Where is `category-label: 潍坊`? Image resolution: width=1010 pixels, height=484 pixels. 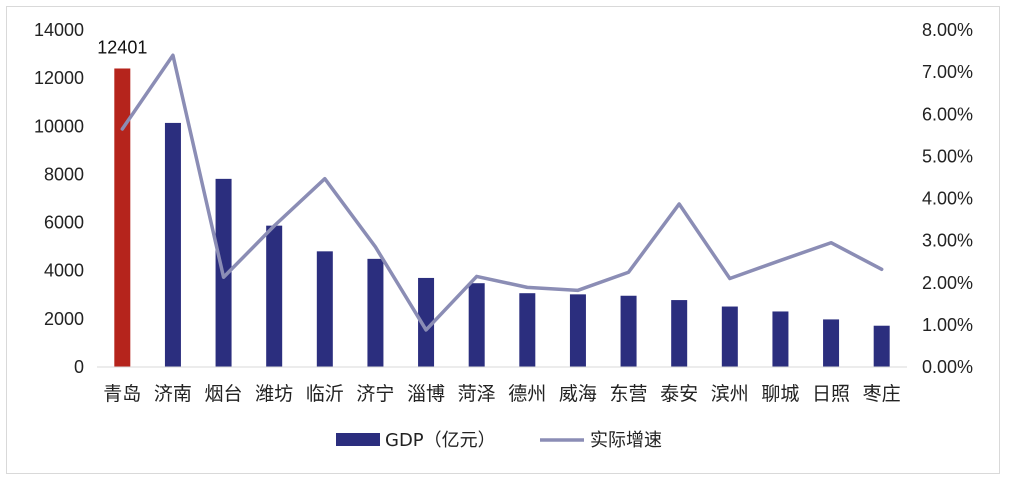 category-label: 潍坊 is located at coordinates (274, 394).